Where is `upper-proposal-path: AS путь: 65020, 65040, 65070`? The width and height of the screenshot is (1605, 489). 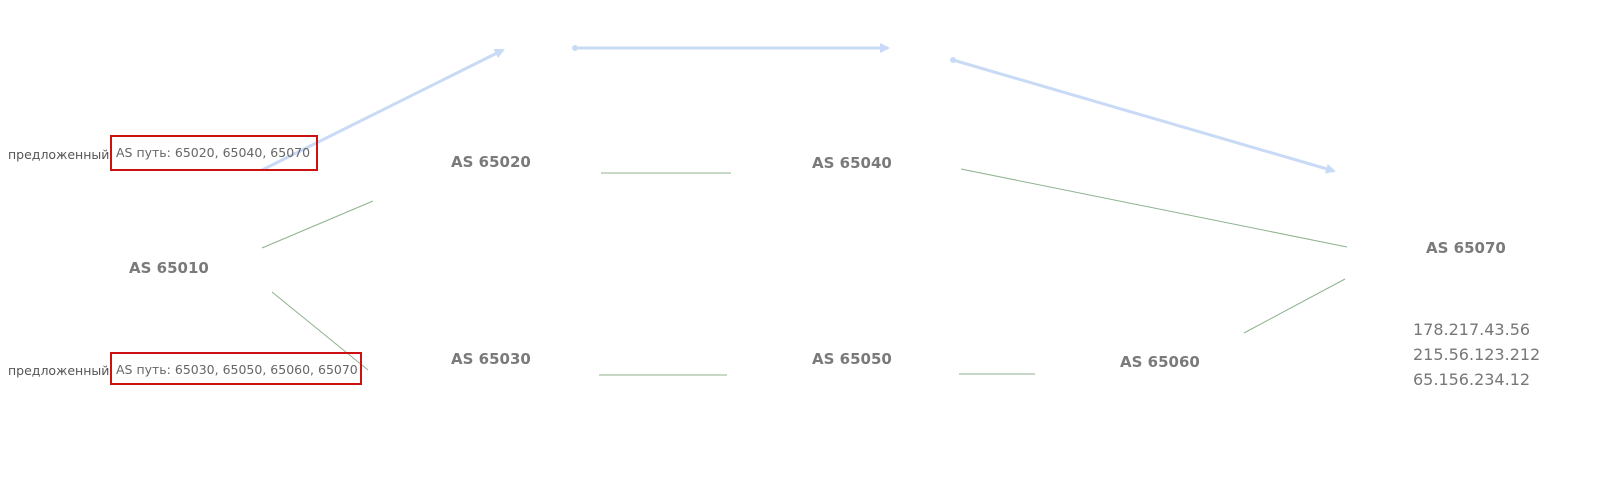 upper-proposal-path: AS путь: 65020, 65040, 65070 is located at coordinates (213, 152).